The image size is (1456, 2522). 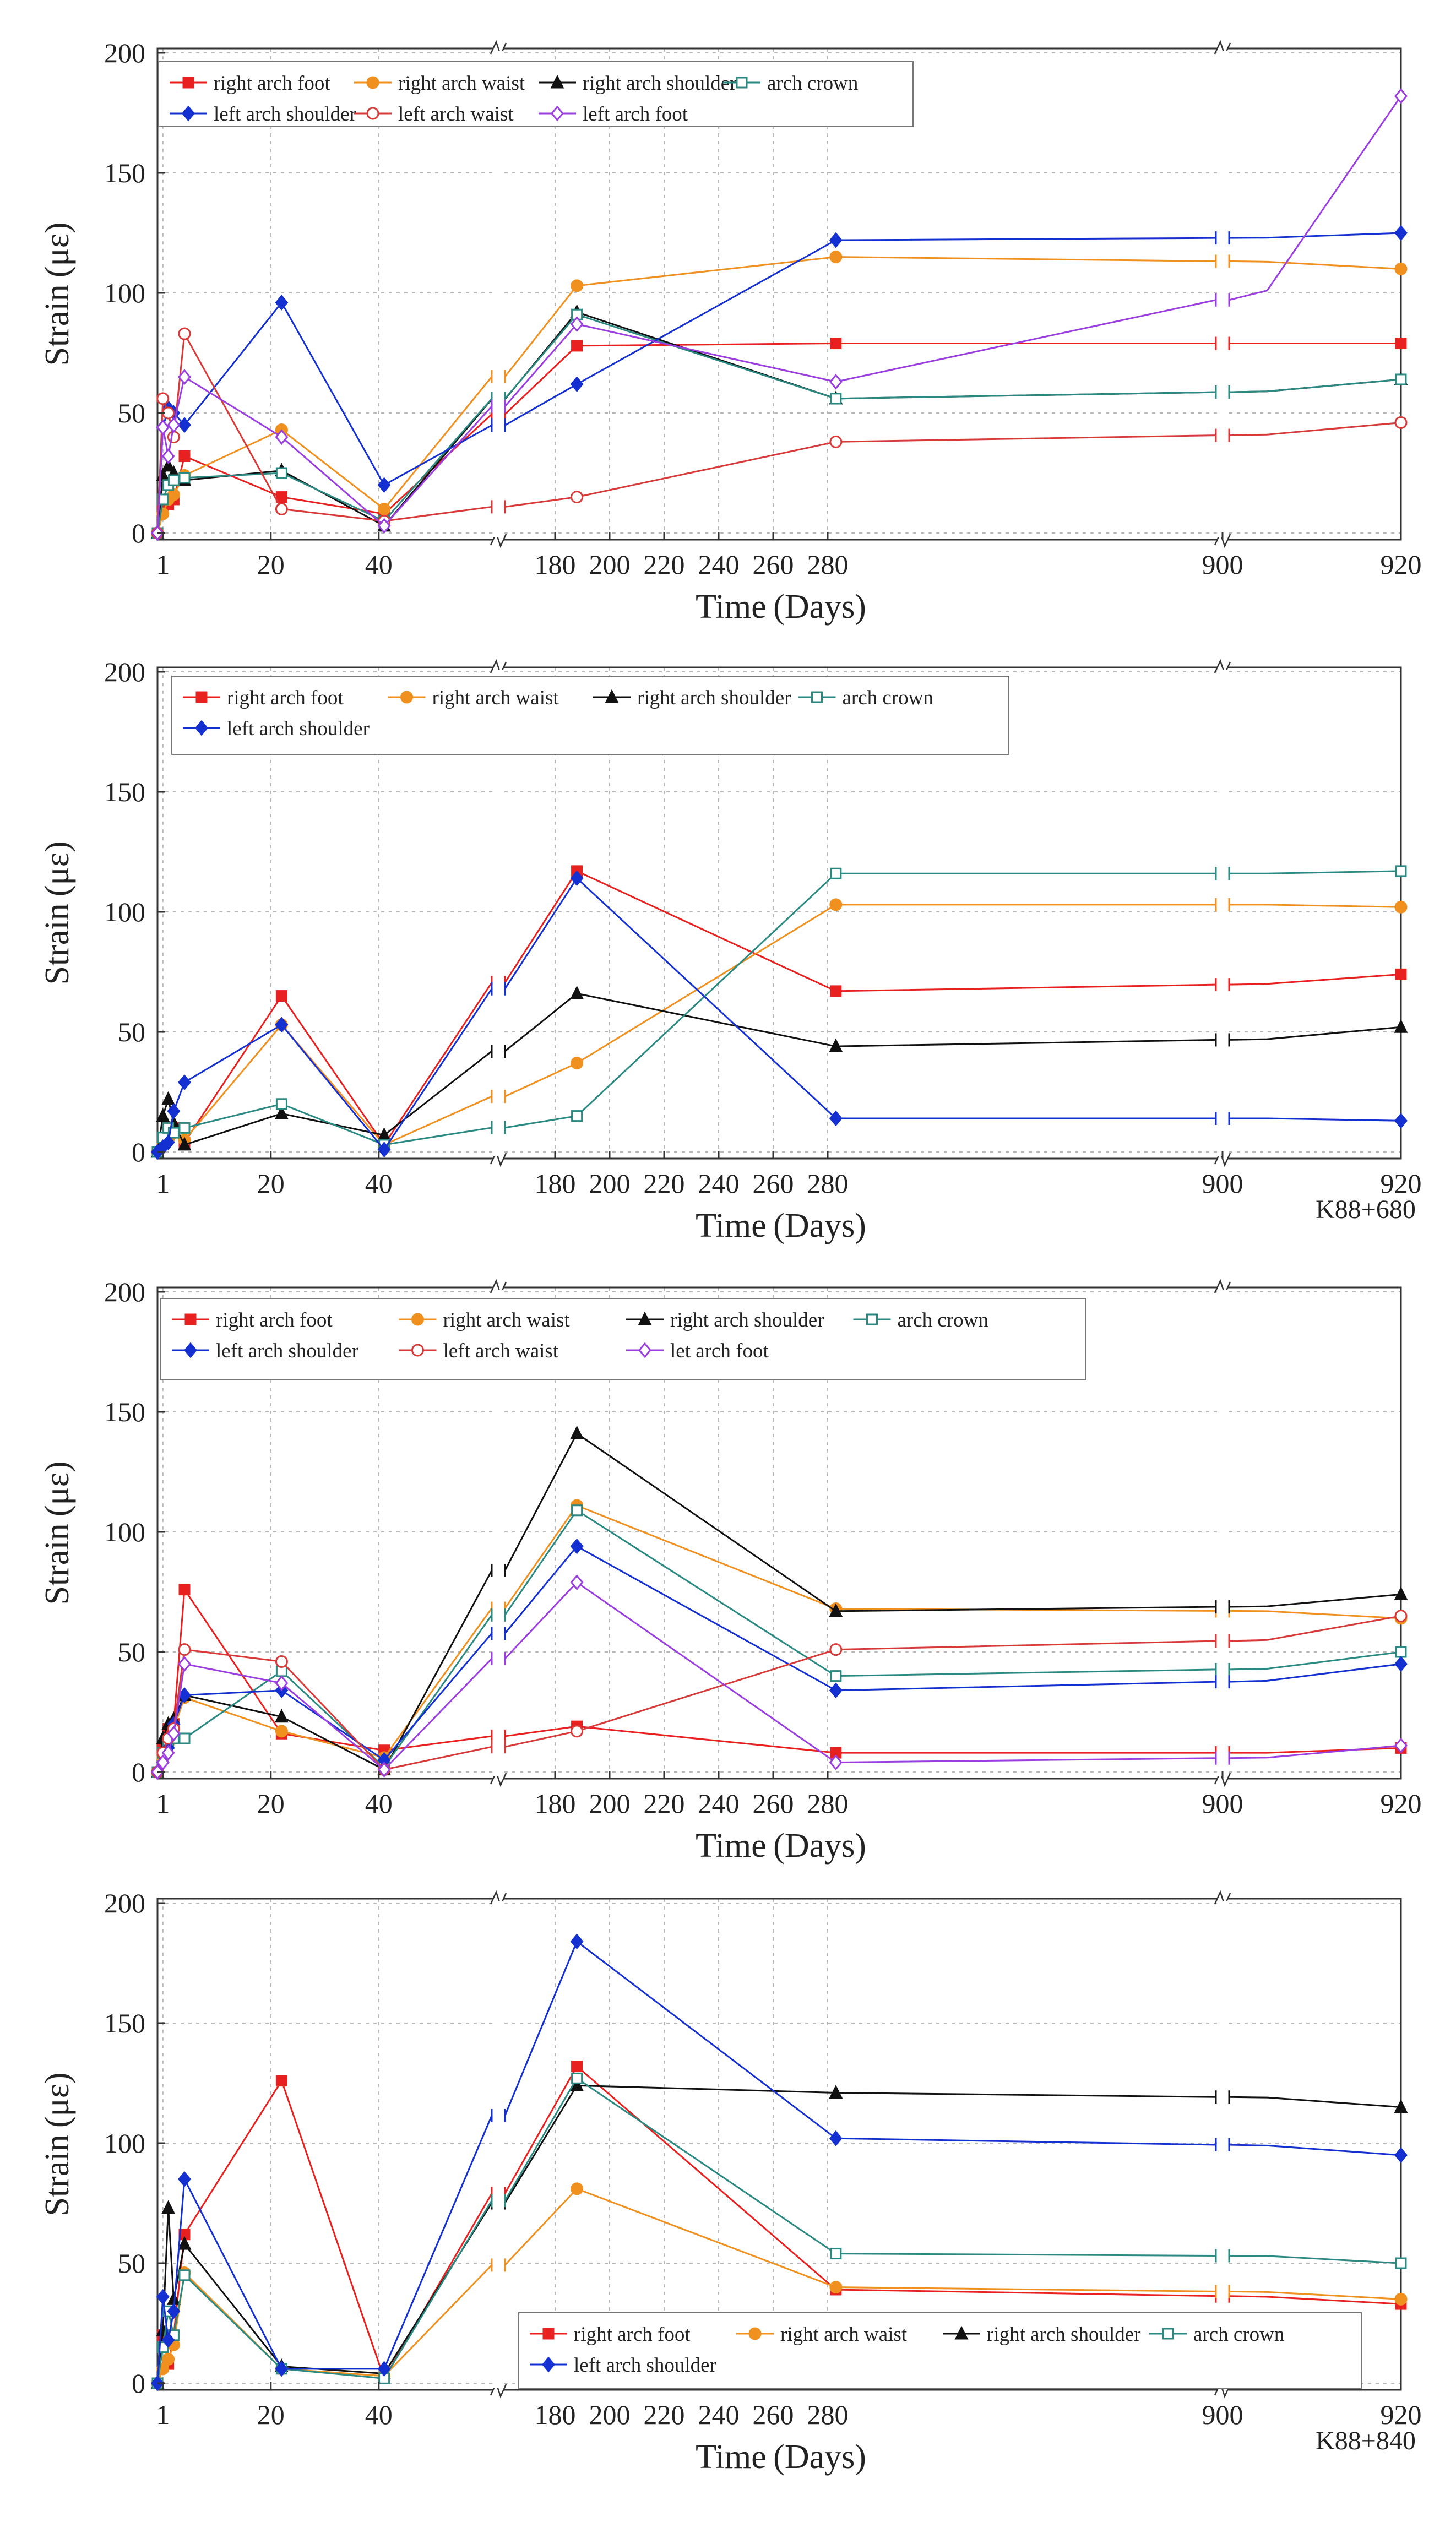 What do you see at coordinates (485, 1320) in the screenshot?
I see `legend-item: right arch waist` at bounding box center [485, 1320].